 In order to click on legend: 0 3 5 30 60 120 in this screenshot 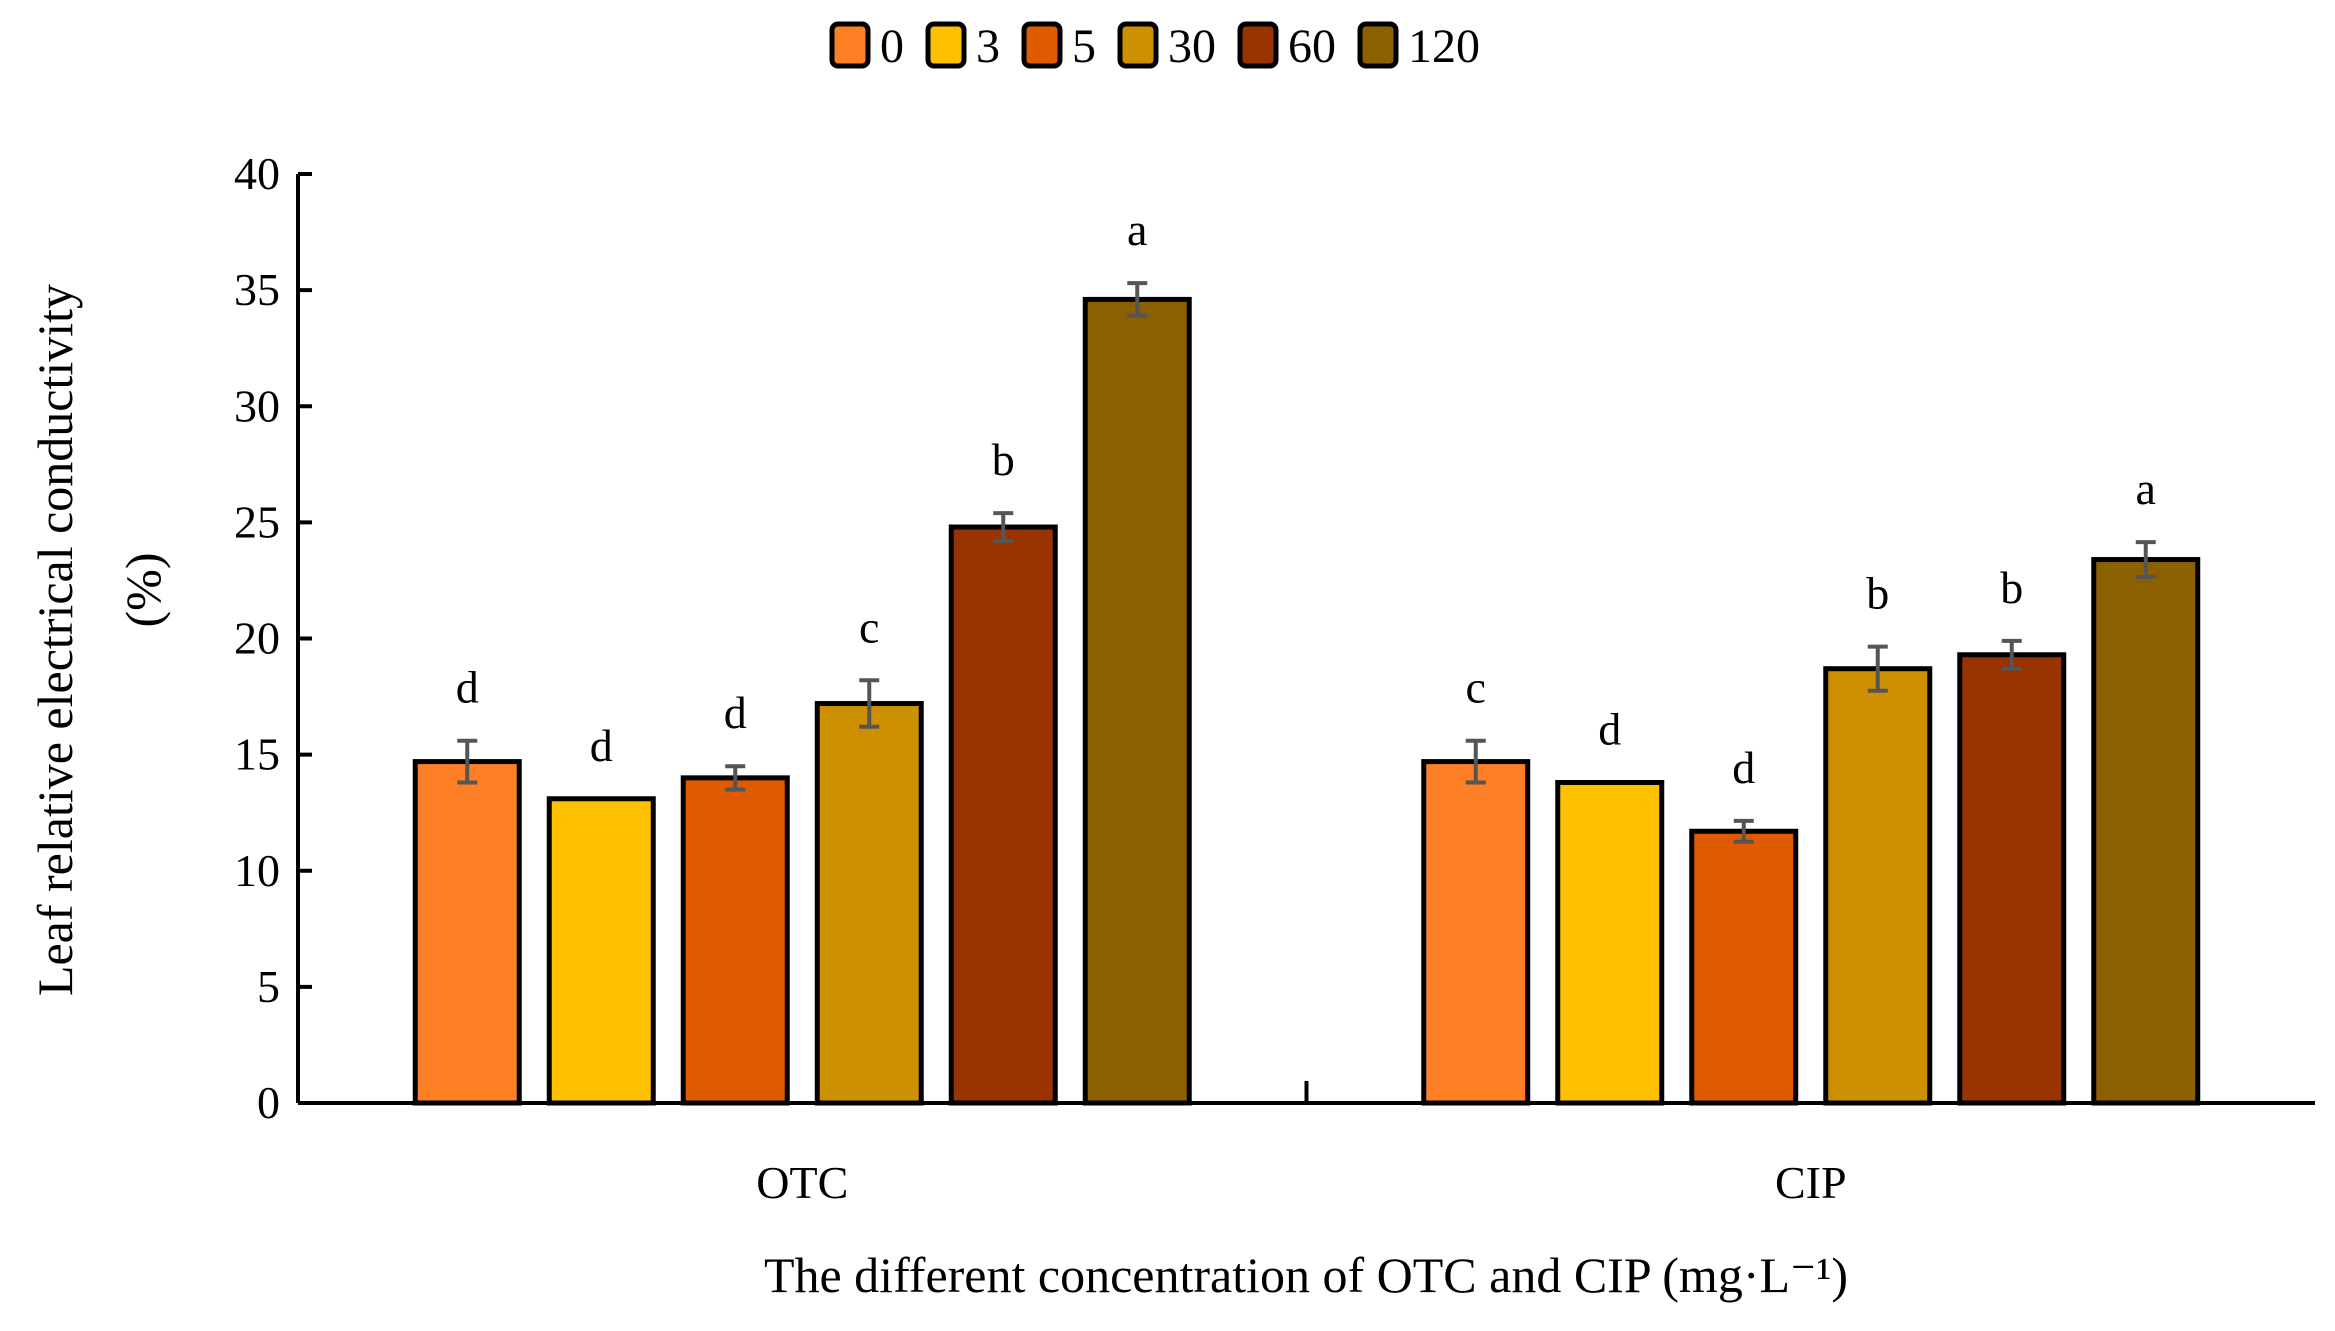, I will do `click(1154, 46)`.